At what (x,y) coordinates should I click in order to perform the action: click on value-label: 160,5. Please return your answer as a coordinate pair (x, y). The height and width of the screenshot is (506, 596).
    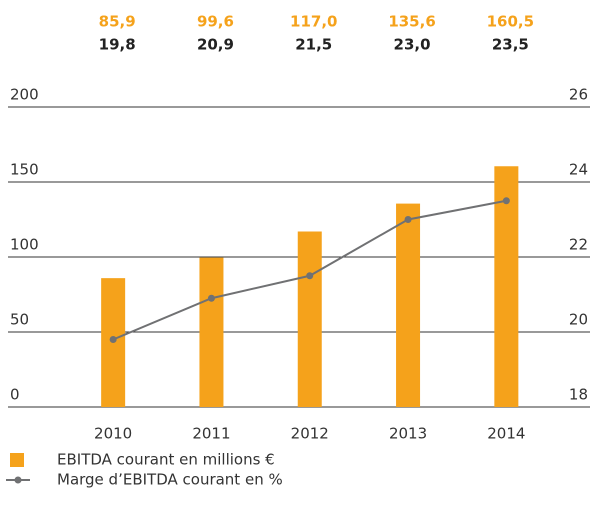
    Looking at the image, I should click on (510, 22).